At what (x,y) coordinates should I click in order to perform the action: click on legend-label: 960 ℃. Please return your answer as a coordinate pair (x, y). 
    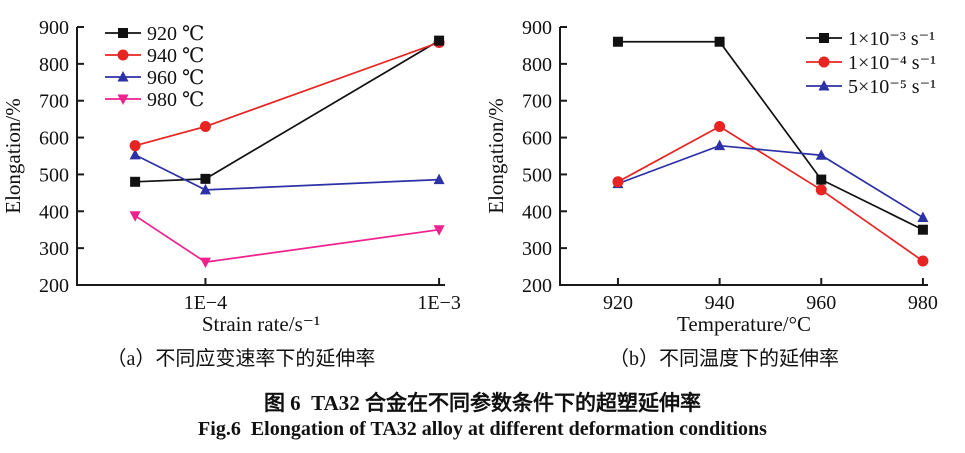
    Looking at the image, I should click on (175, 78).